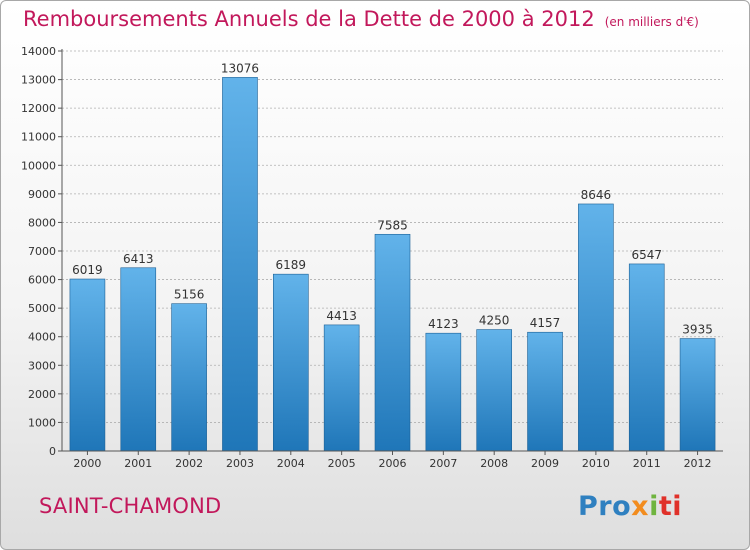 Image resolution: width=750 pixels, height=550 pixels. I want to click on bar-2012, so click(697, 395).